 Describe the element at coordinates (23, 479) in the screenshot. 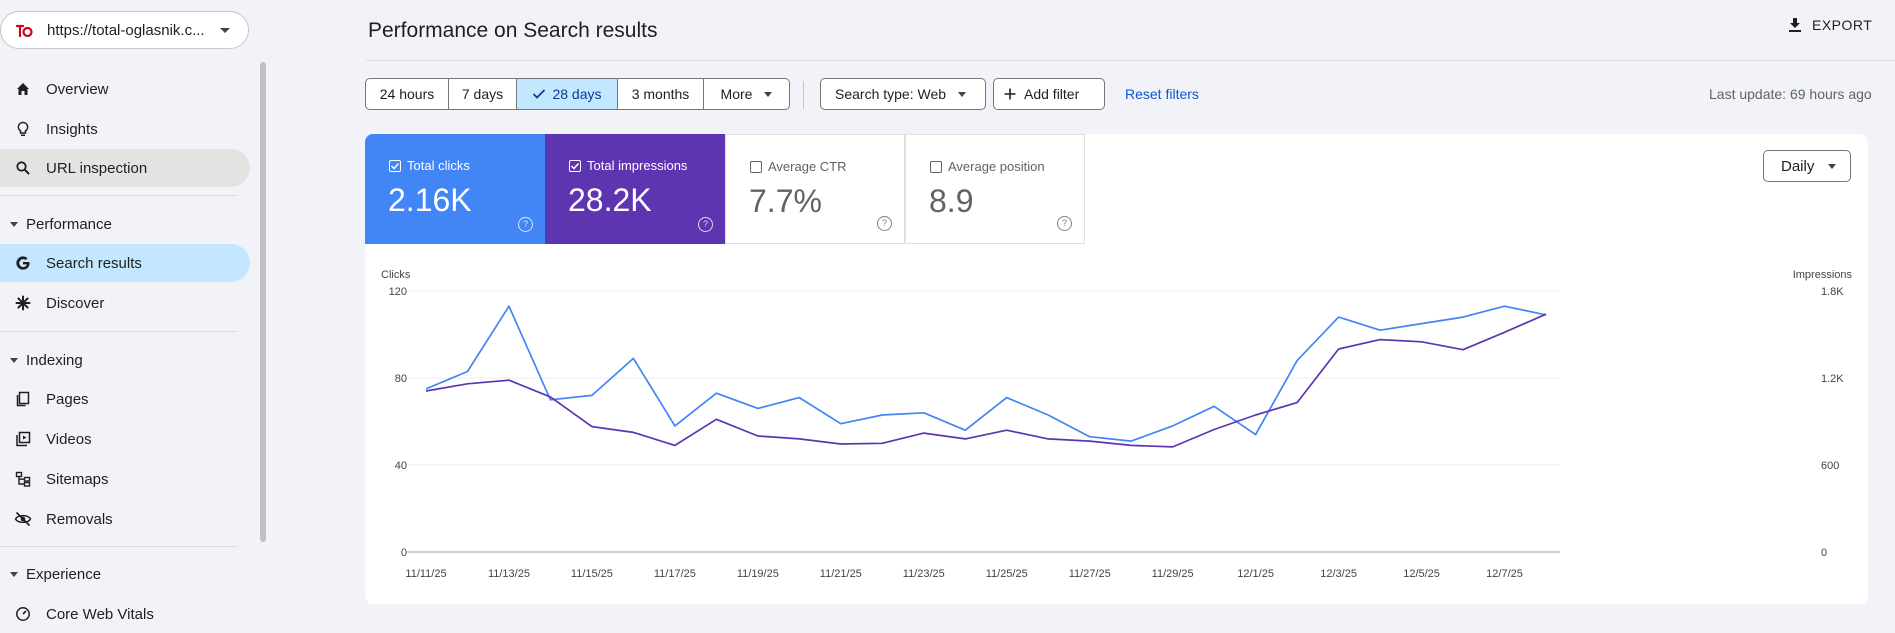

I see `sitemap-icon` at that location.